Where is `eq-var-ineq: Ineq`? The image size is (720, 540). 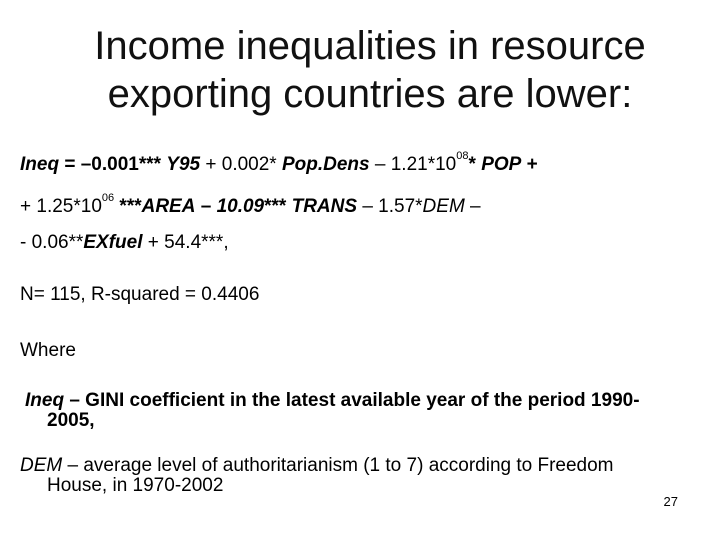 eq-var-ineq: Ineq is located at coordinates (40, 164).